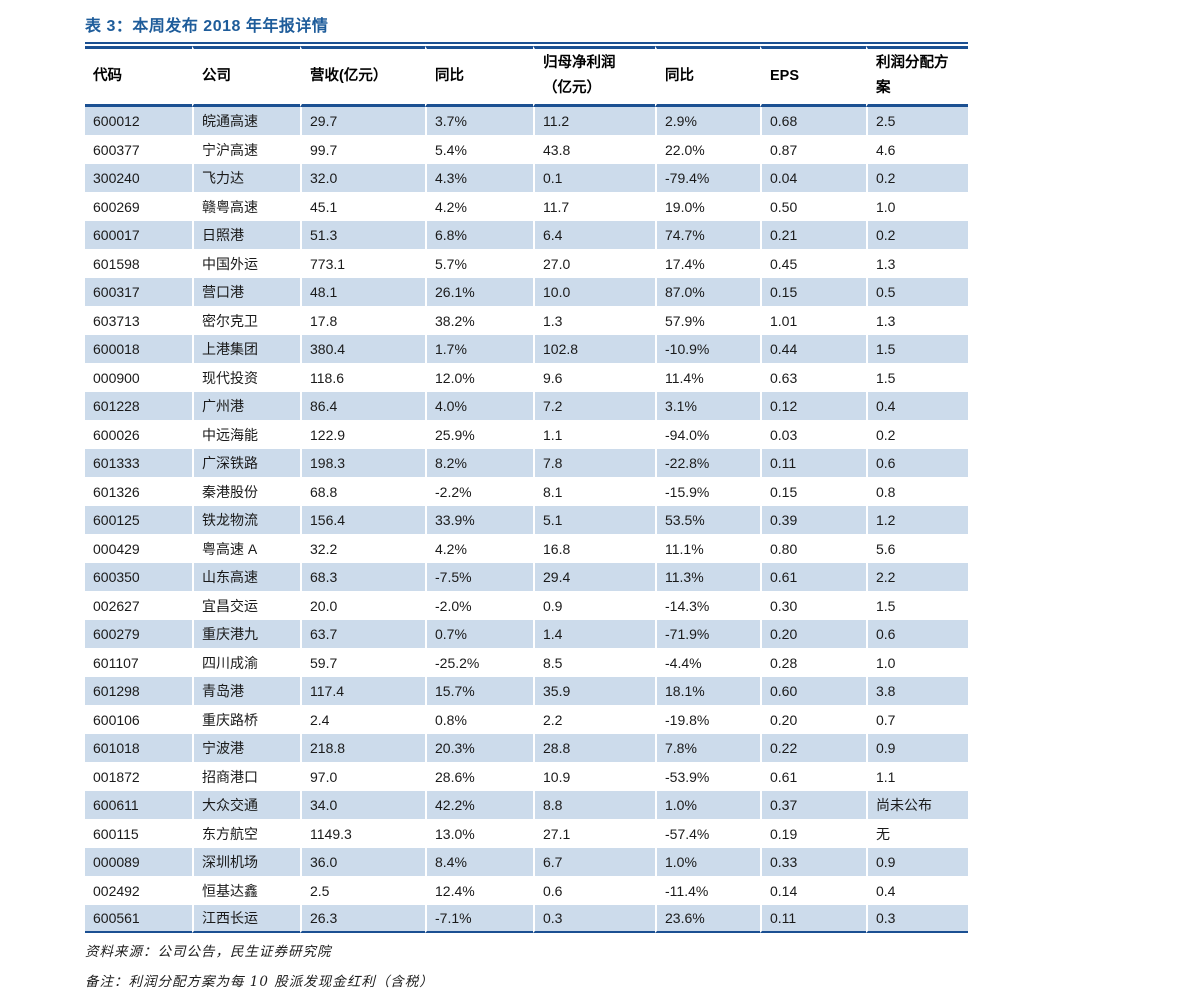  What do you see at coordinates (246, 434) in the screenshot?
I see `table-cell: 中远海能` at bounding box center [246, 434].